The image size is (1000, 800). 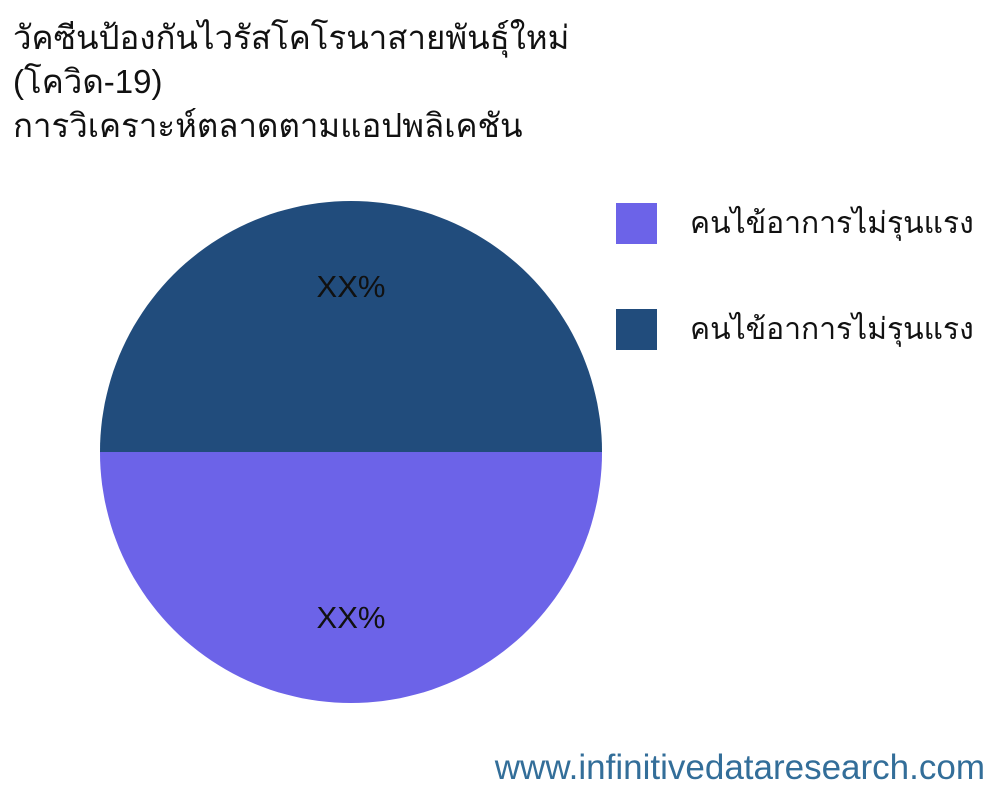 What do you see at coordinates (636, 329) in the screenshot?
I see `legend-swatch-navy` at bounding box center [636, 329].